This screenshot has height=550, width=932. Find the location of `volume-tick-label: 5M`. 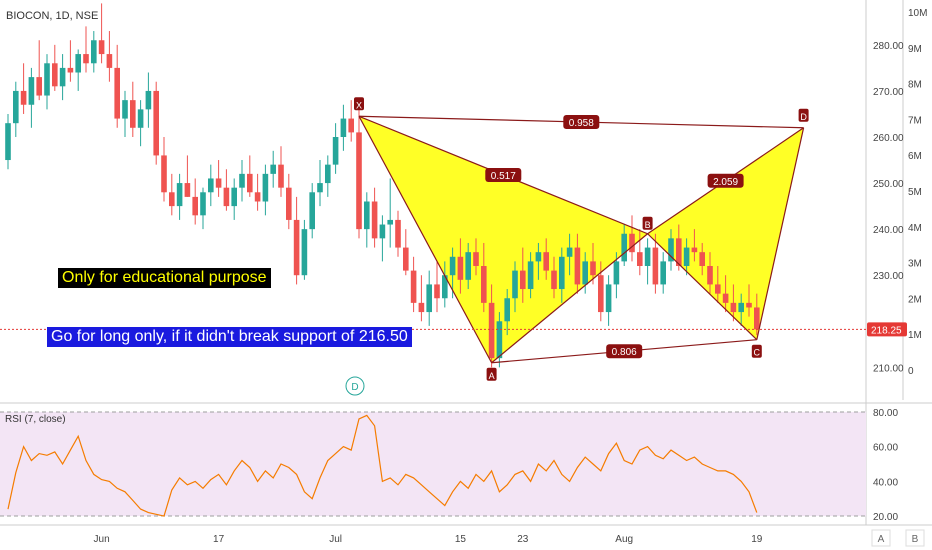

volume-tick-label: 5M is located at coordinates (915, 192).